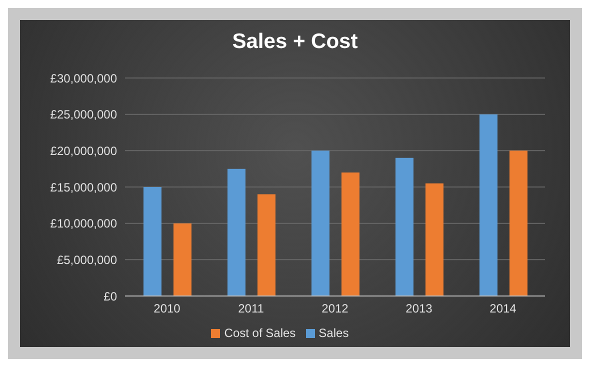 The height and width of the screenshot is (367, 590). I want to click on y-tick-label: £15,000,000, so click(84, 187).